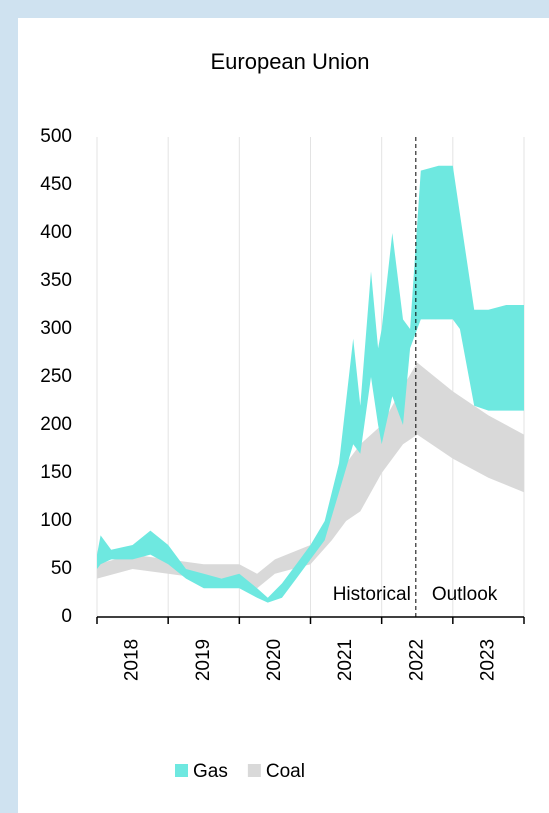 Image resolution: width=549 pixels, height=813 pixels. What do you see at coordinates (56, 232) in the screenshot?
I see `y-tick-label: 400` at bounding box center [56, 232].